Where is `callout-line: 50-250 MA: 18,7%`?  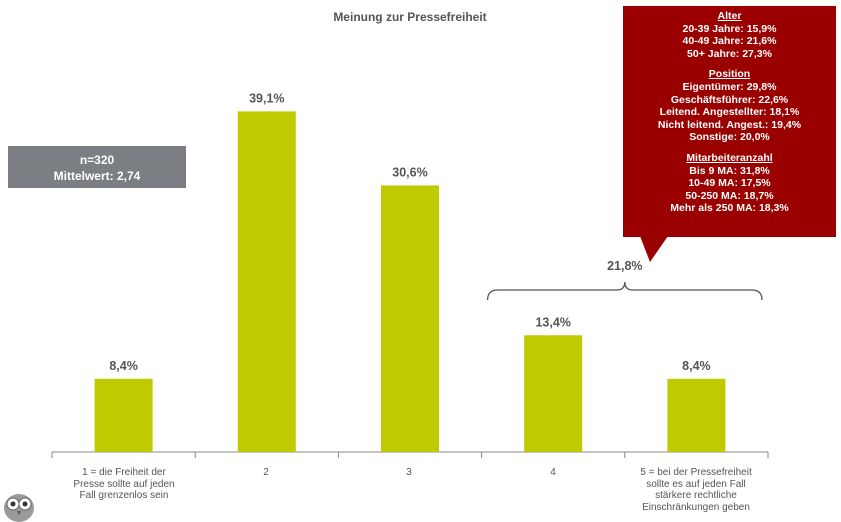 callout-line: 50-250 MA: 18,7% is located at coordinates (729, 195).